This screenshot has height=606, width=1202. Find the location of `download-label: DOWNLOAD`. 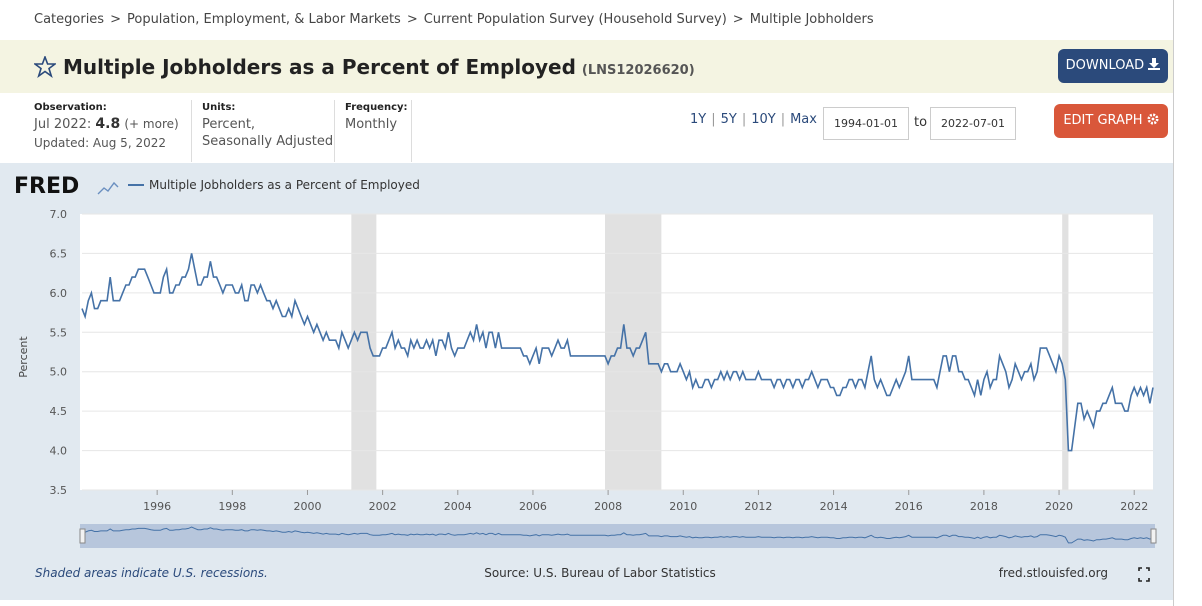

download-label: DOWNLOAD is located at coordinates (1105, 65).